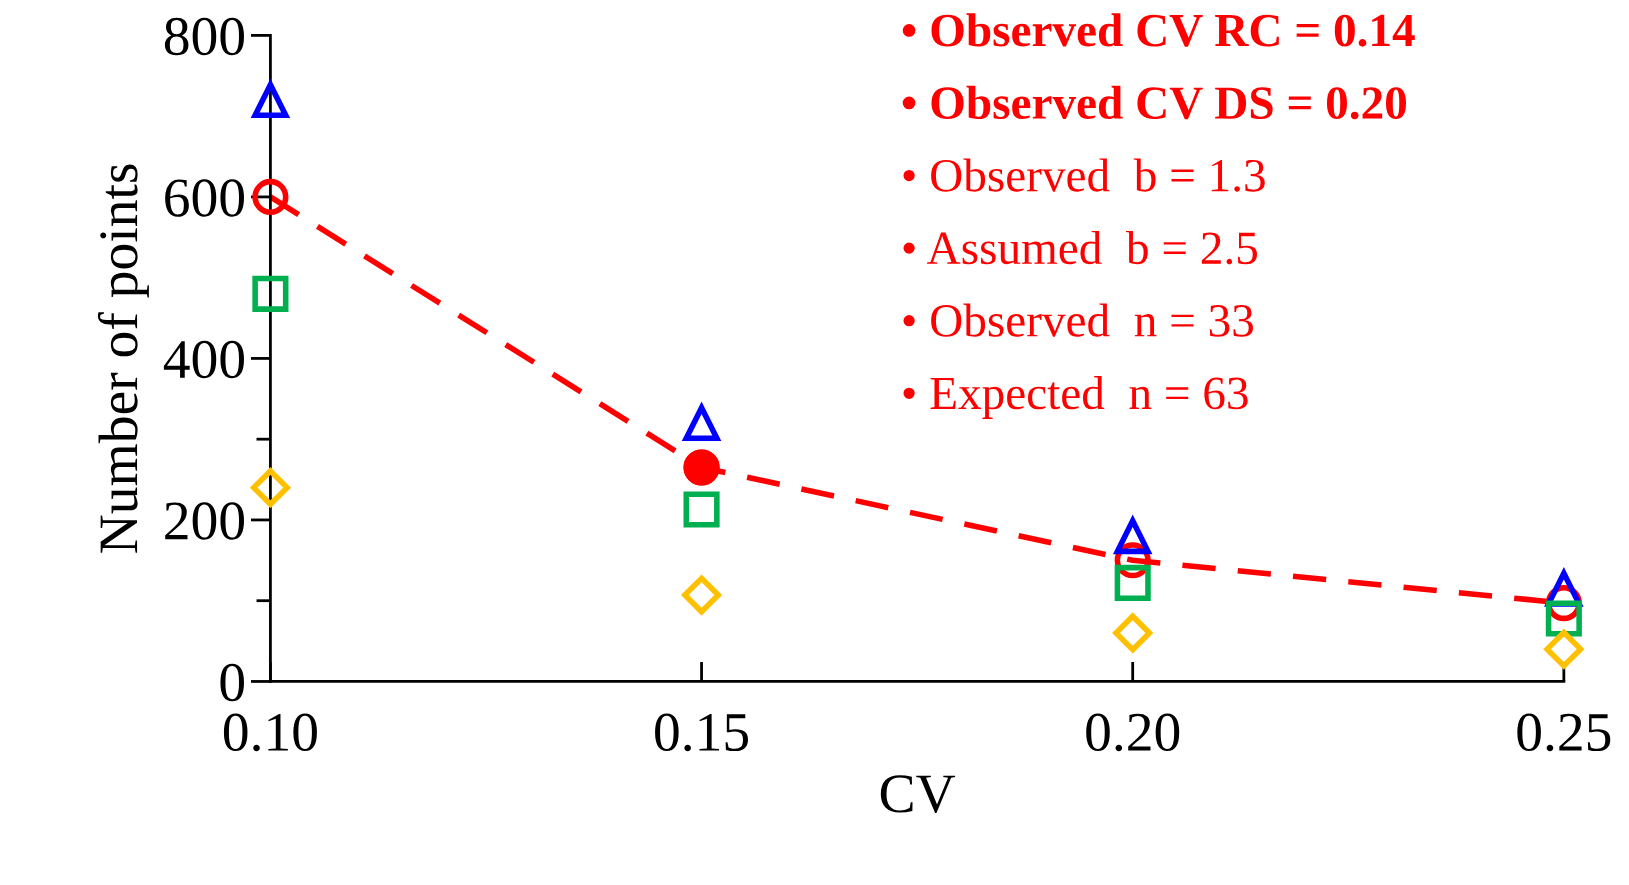 This screenshot has width=1629, height=885. Describe the element at coordinates (1154, 102) in the screenshot. I see `annotation: • Observed CV DS = 0.20` at that location.